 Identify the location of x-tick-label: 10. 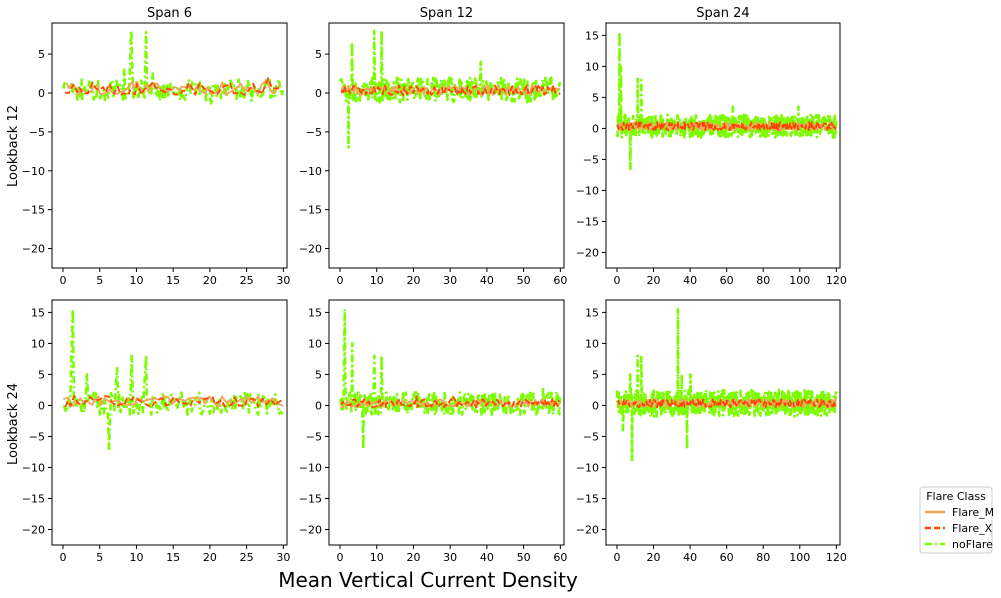
(377, 280).